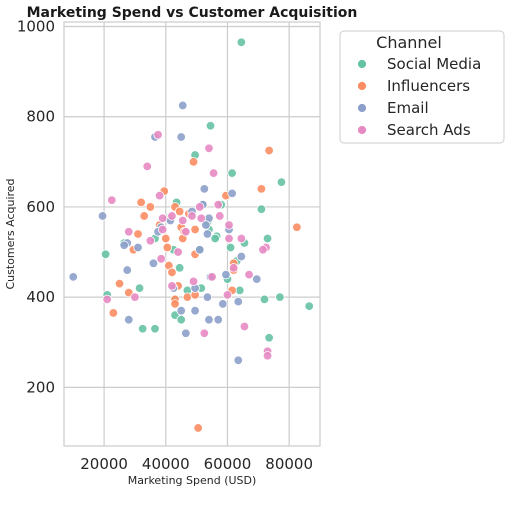 The width and height of the screenshot is (512, 512). What do you see at coordinates (166, 464) in the screenshot?
I see `x-tick-label: 40000` at bounding box center [166, 464].